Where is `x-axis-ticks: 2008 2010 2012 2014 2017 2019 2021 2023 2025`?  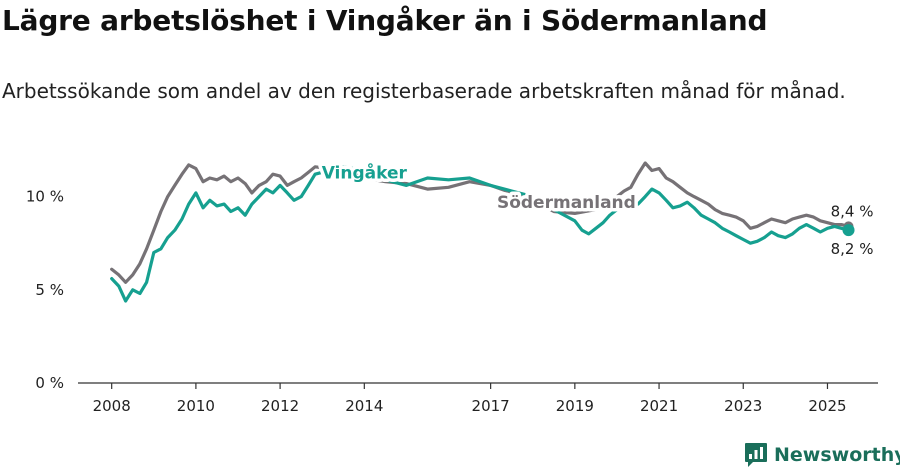
x-axis-ticks: 2008 2010 2012 2014 2017 2019 2021 2023 2025 is located at coordinates (470, 399).